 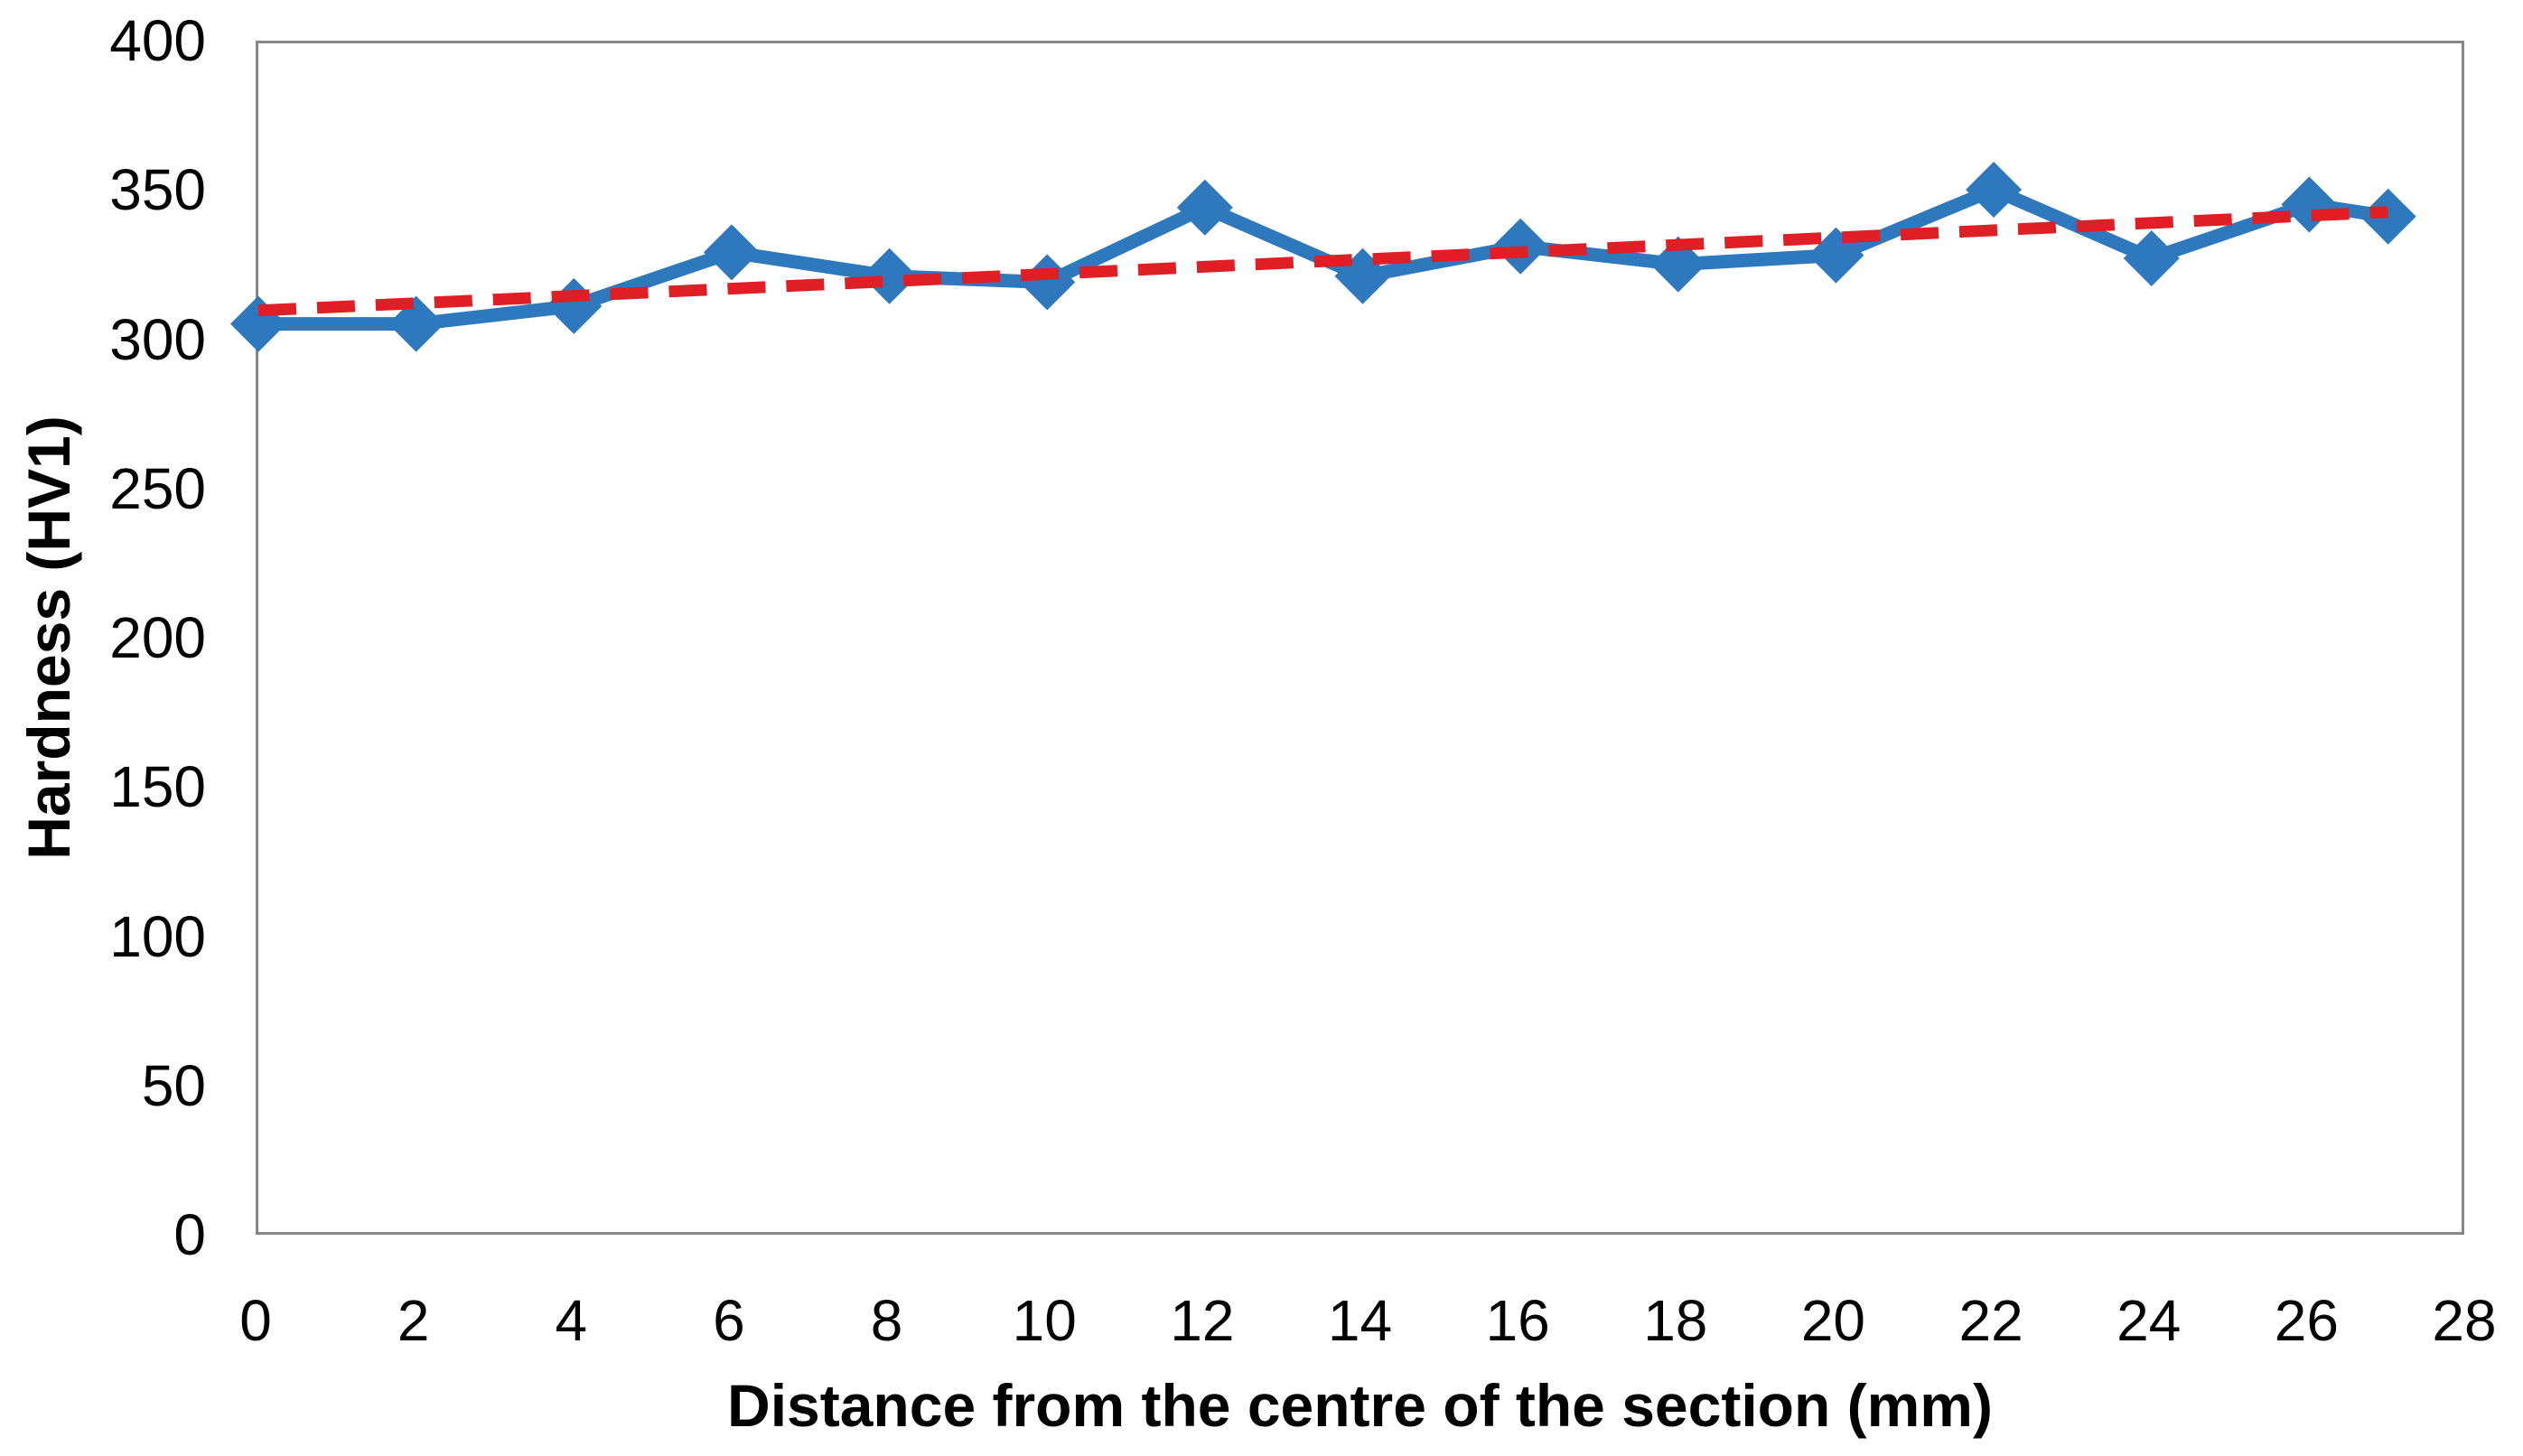 I want to click on x-tick-label: 8, so click(x=887, y=1320).